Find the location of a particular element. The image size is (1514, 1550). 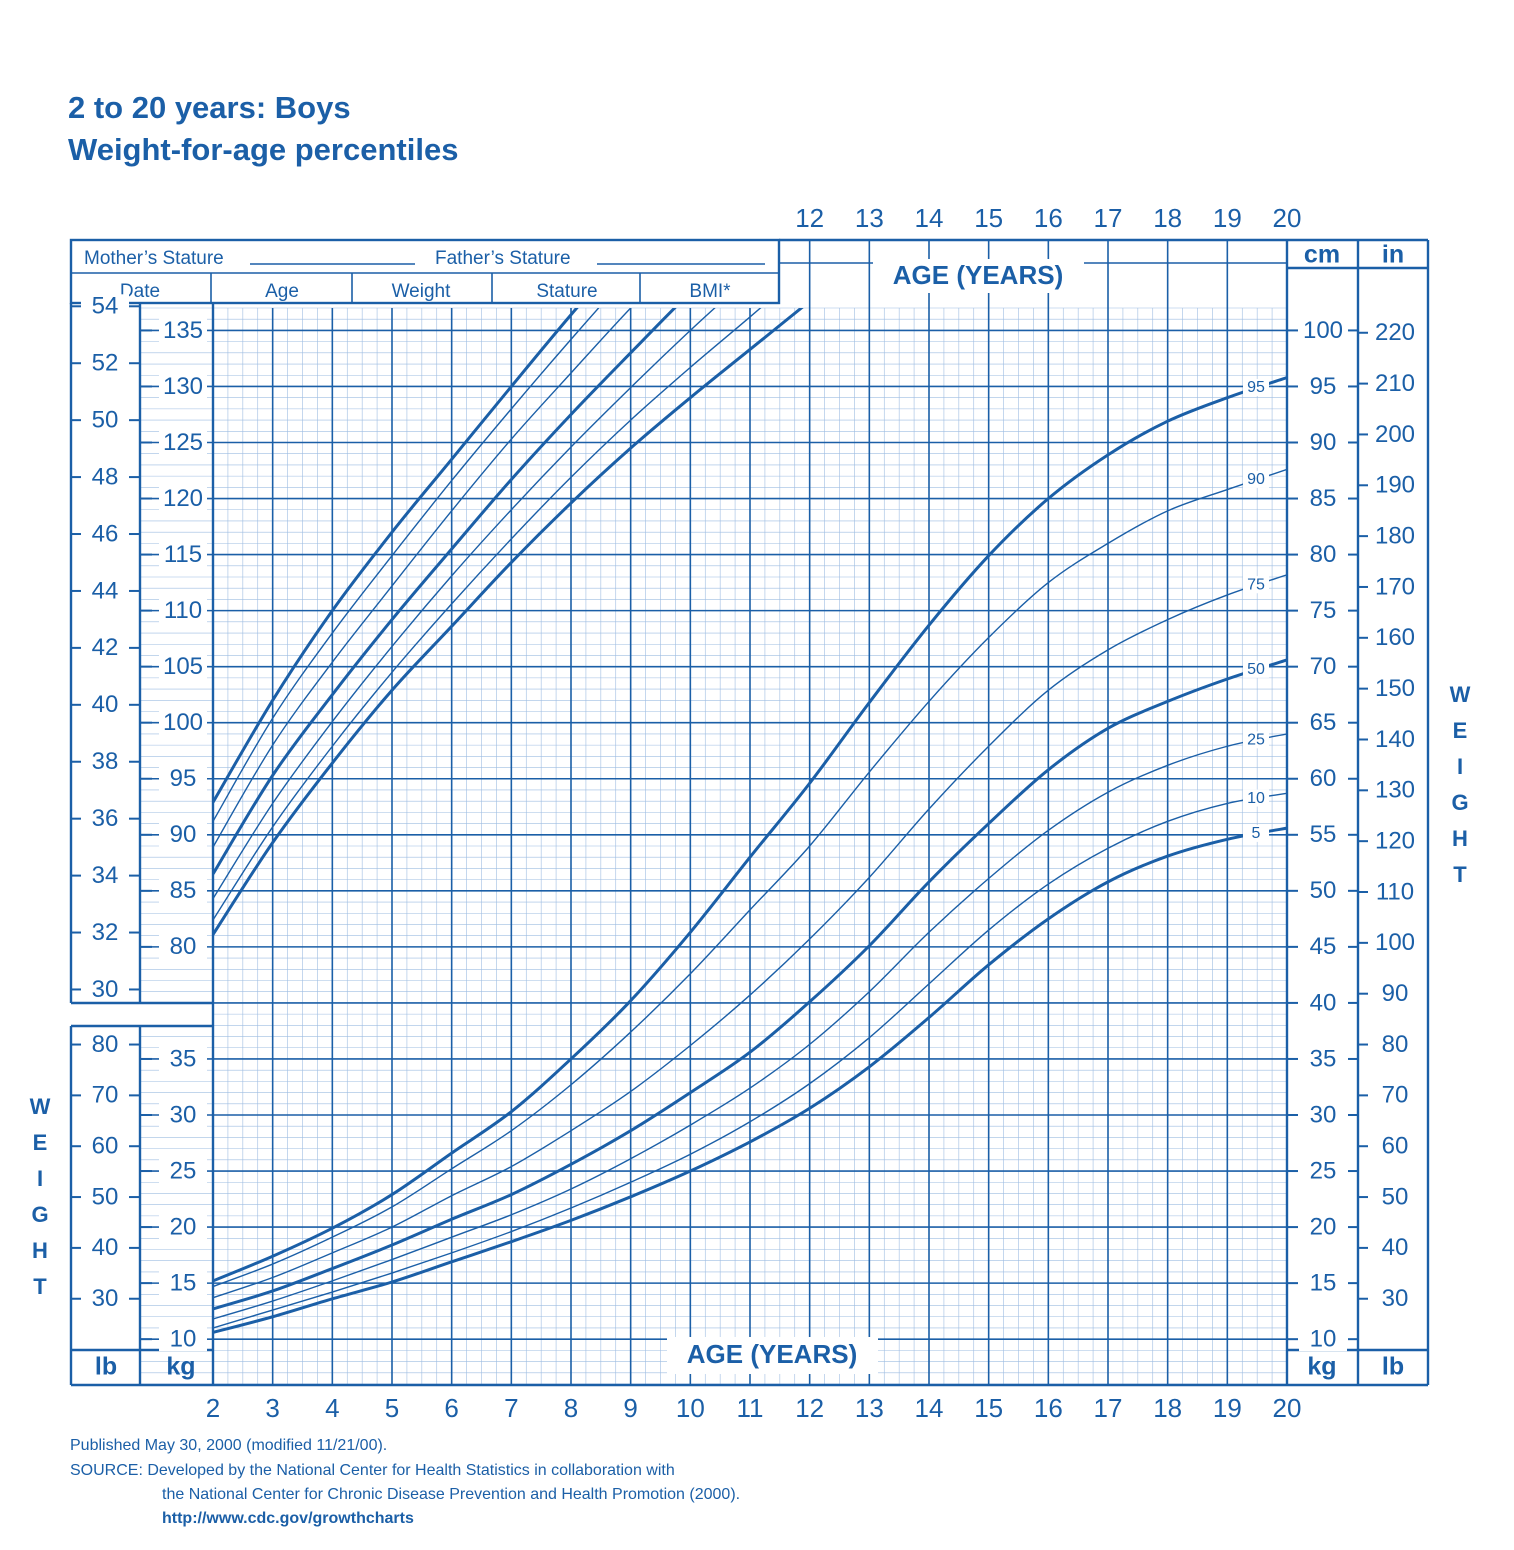

y-tick-label: 38 is located at coordinates (105, 761).